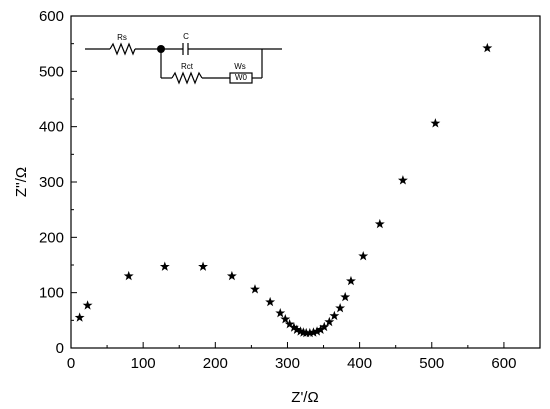  What do you see at coordinates (241, 77) in the screenshot?
I see `w0-label: W0` at bounding box center [241, 77].